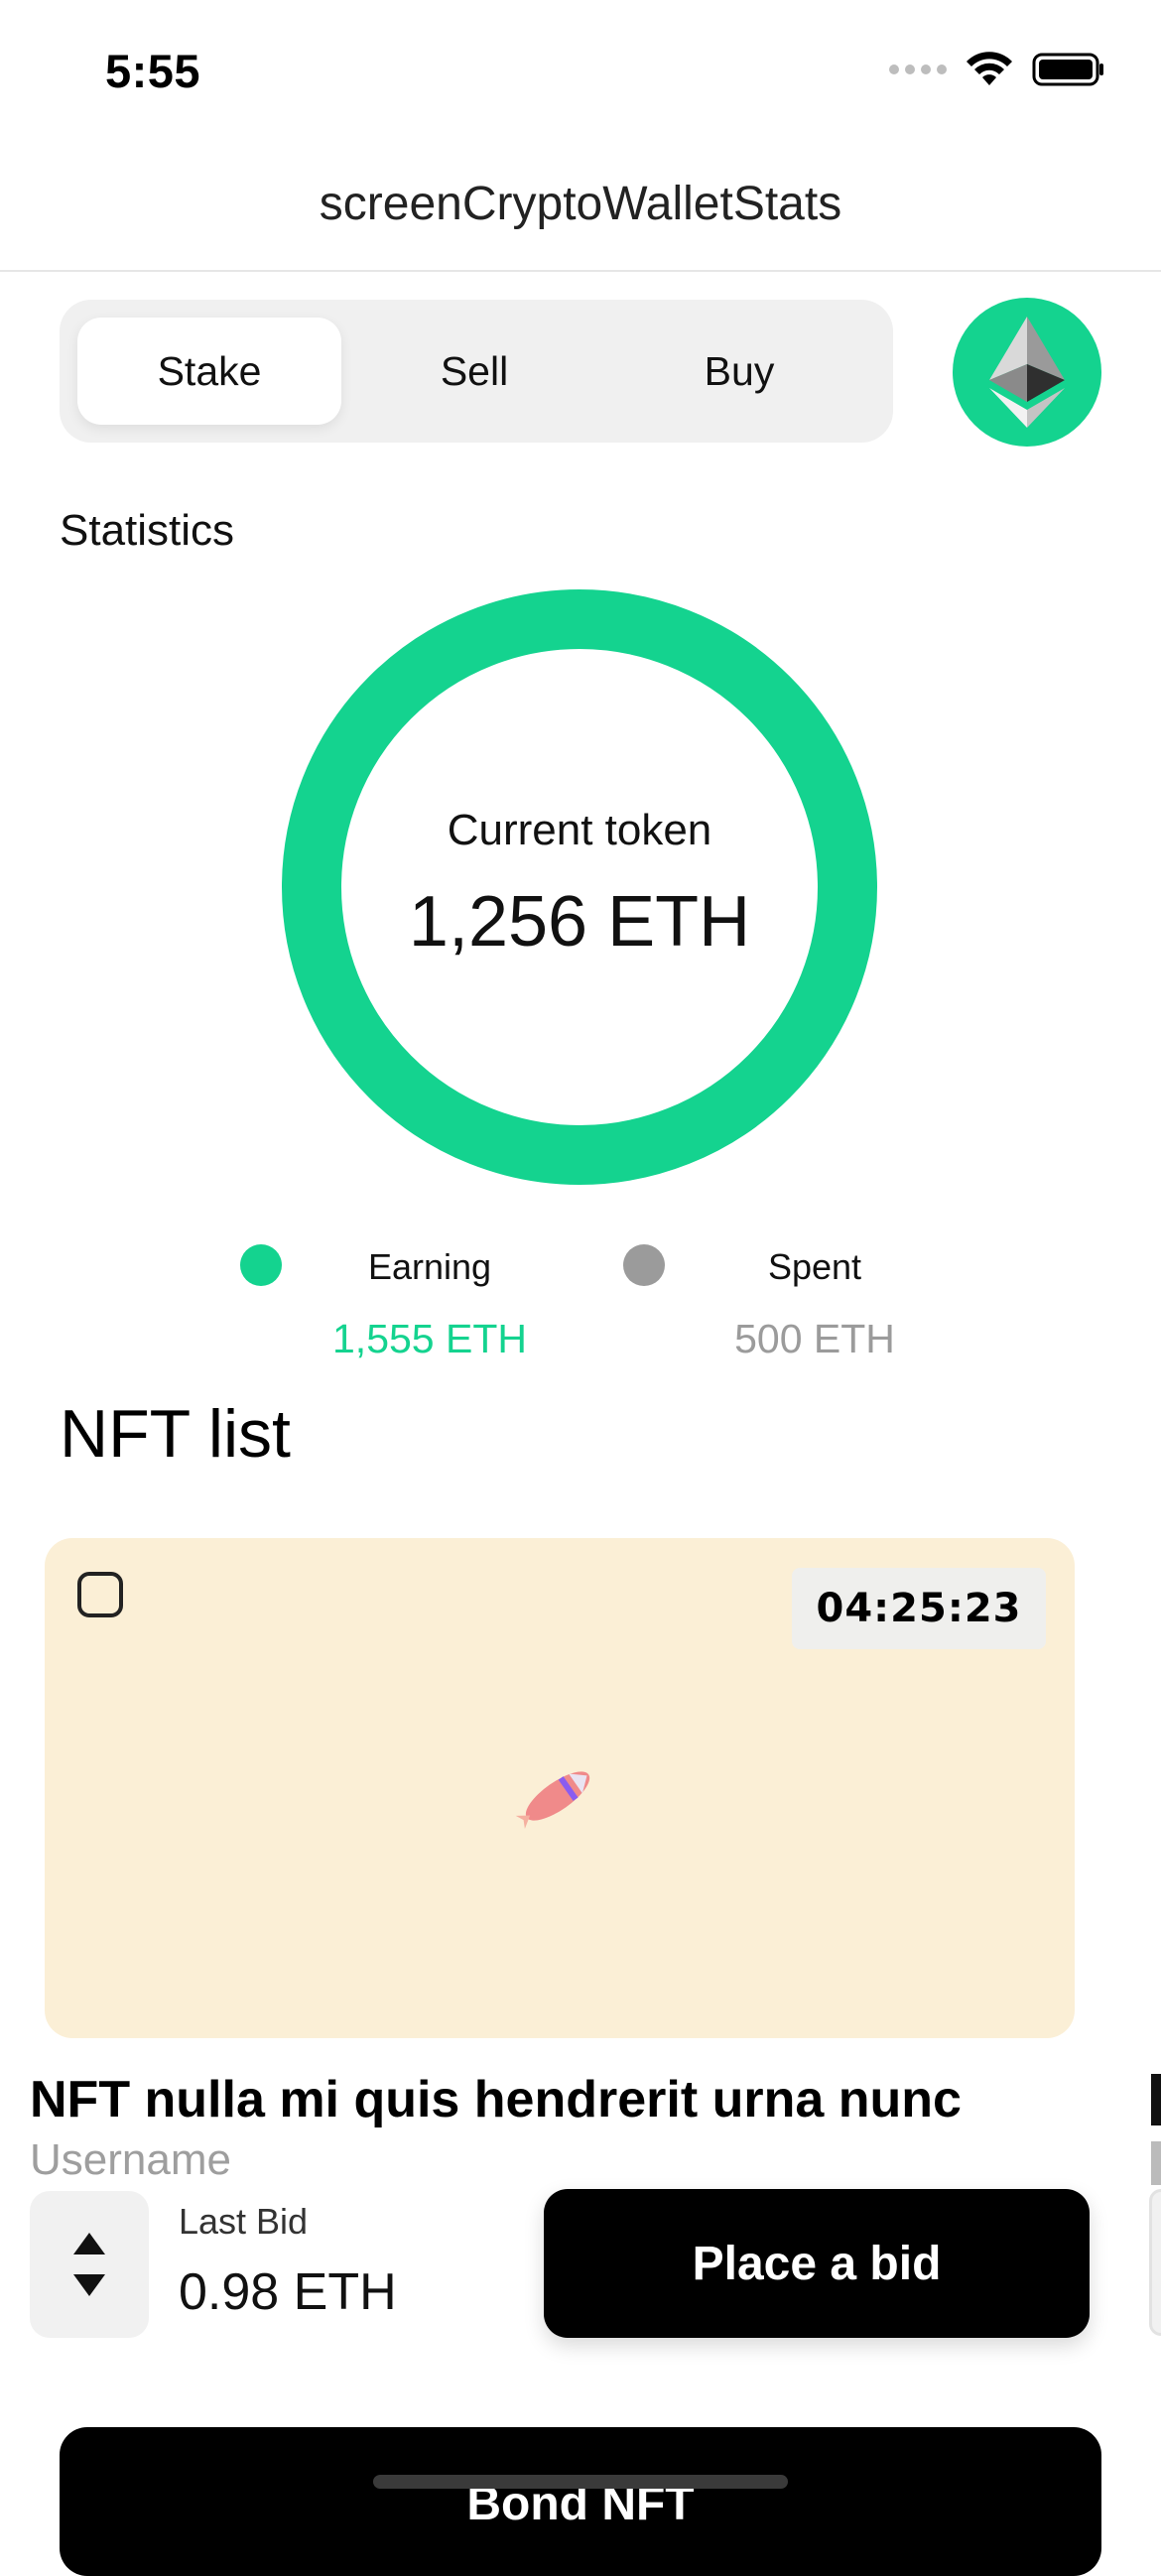 The height and width of the screenshot is (2576, 1161). Describe the element at coordinates (1155, 2262) in the screenshot. I see `next-card-stepper-peek` at that location.